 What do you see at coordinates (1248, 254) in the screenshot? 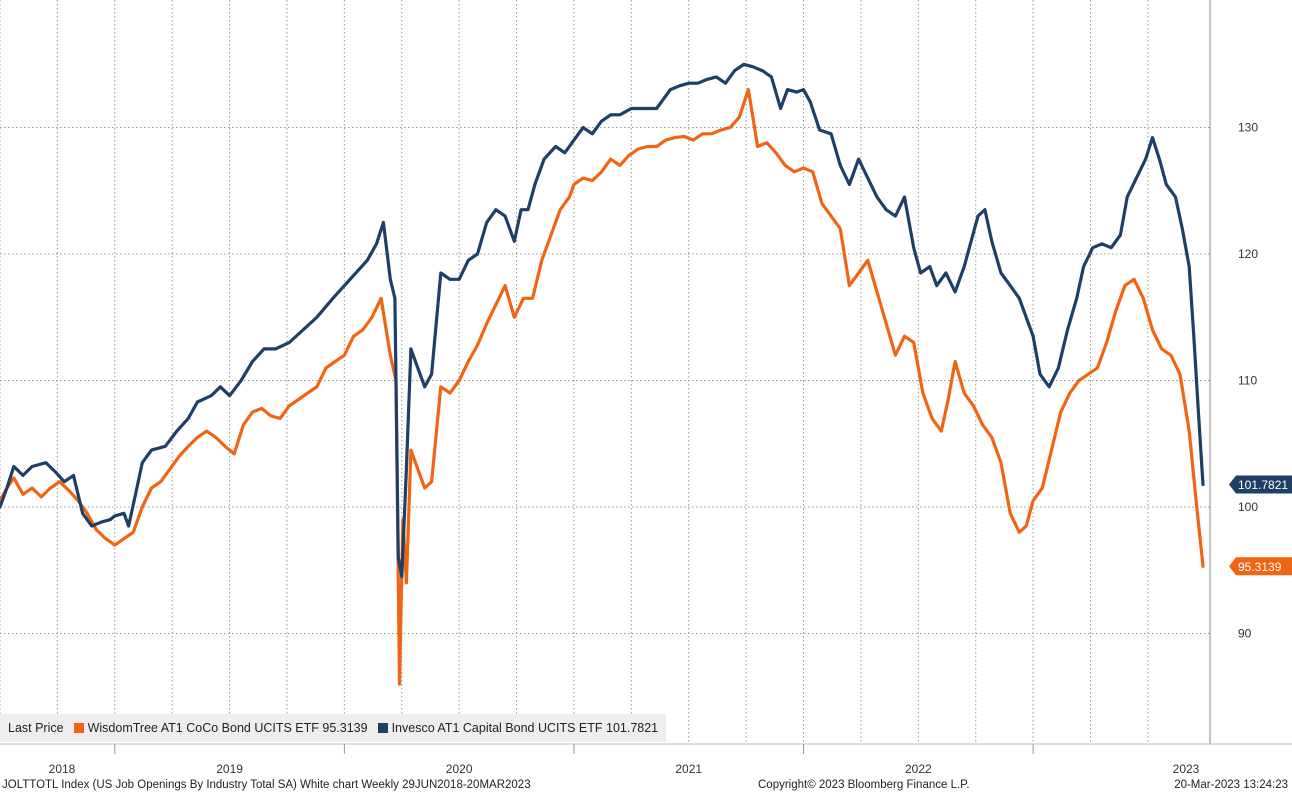
I see `y-tick-label: 120` at bounding box center [1248, 254].